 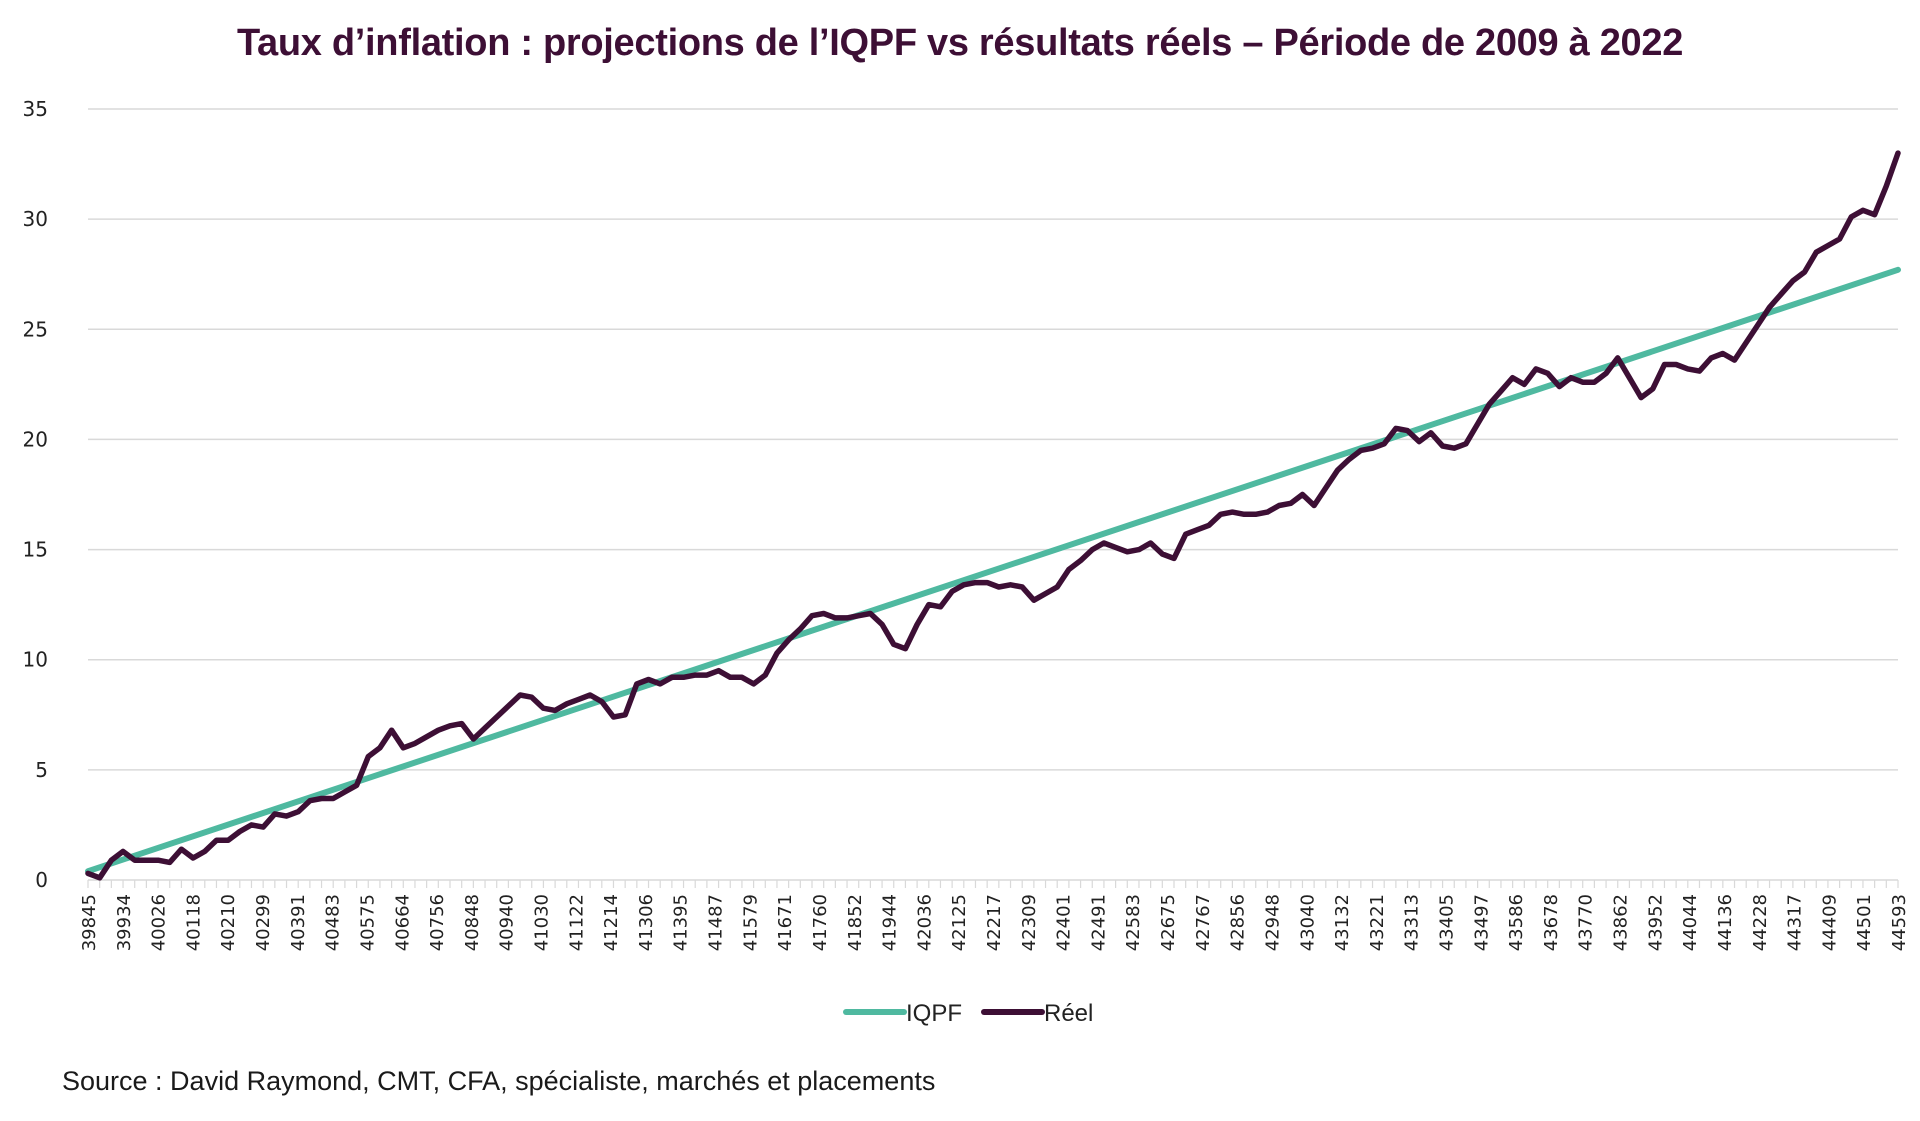 What do you see at coordinates (1238, 922) in the screenshot?
I see `x-tick-label: 42856` at bounding box center [1238, 922].